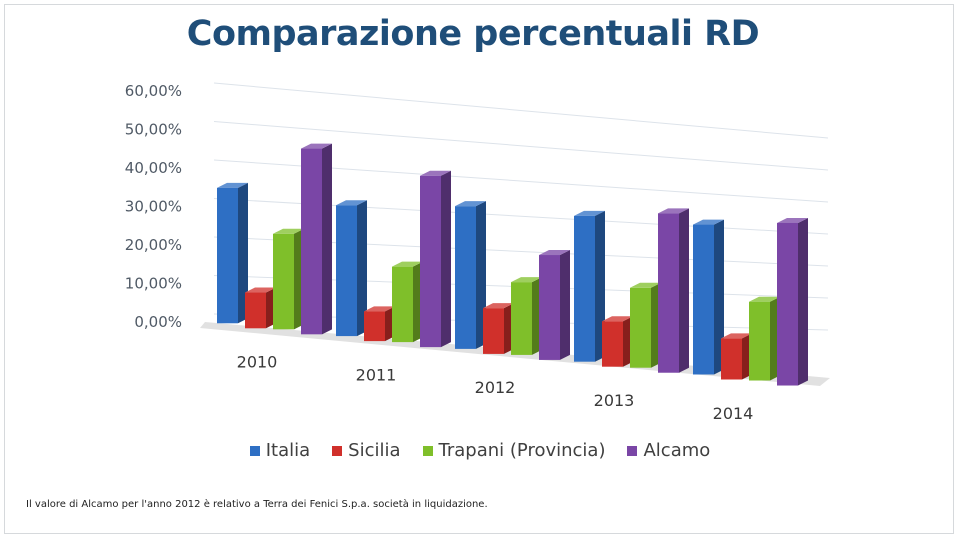 The width and height of the screenshot is (960, 540). Describe the element at coordinates (153, 245) in the screenshot. I see `y-tick-label: 20,00%` at that location.